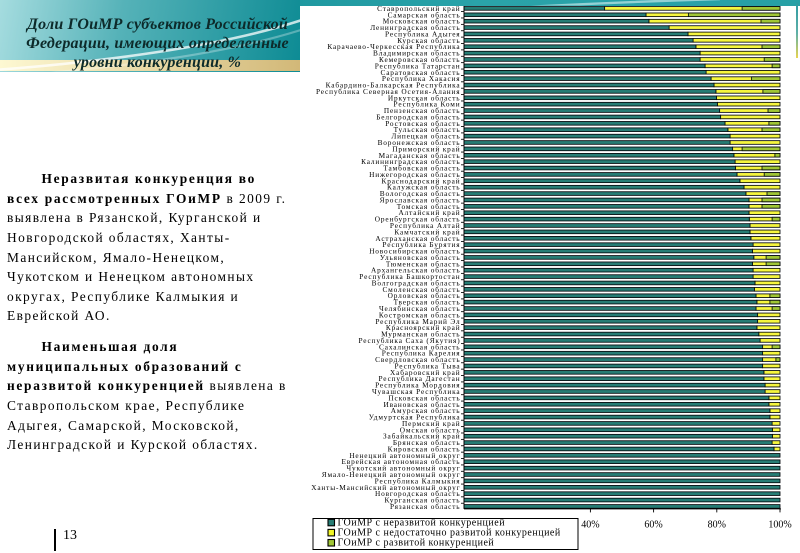  I want to click on svg-text: Смоленская область, so click(421, 289).